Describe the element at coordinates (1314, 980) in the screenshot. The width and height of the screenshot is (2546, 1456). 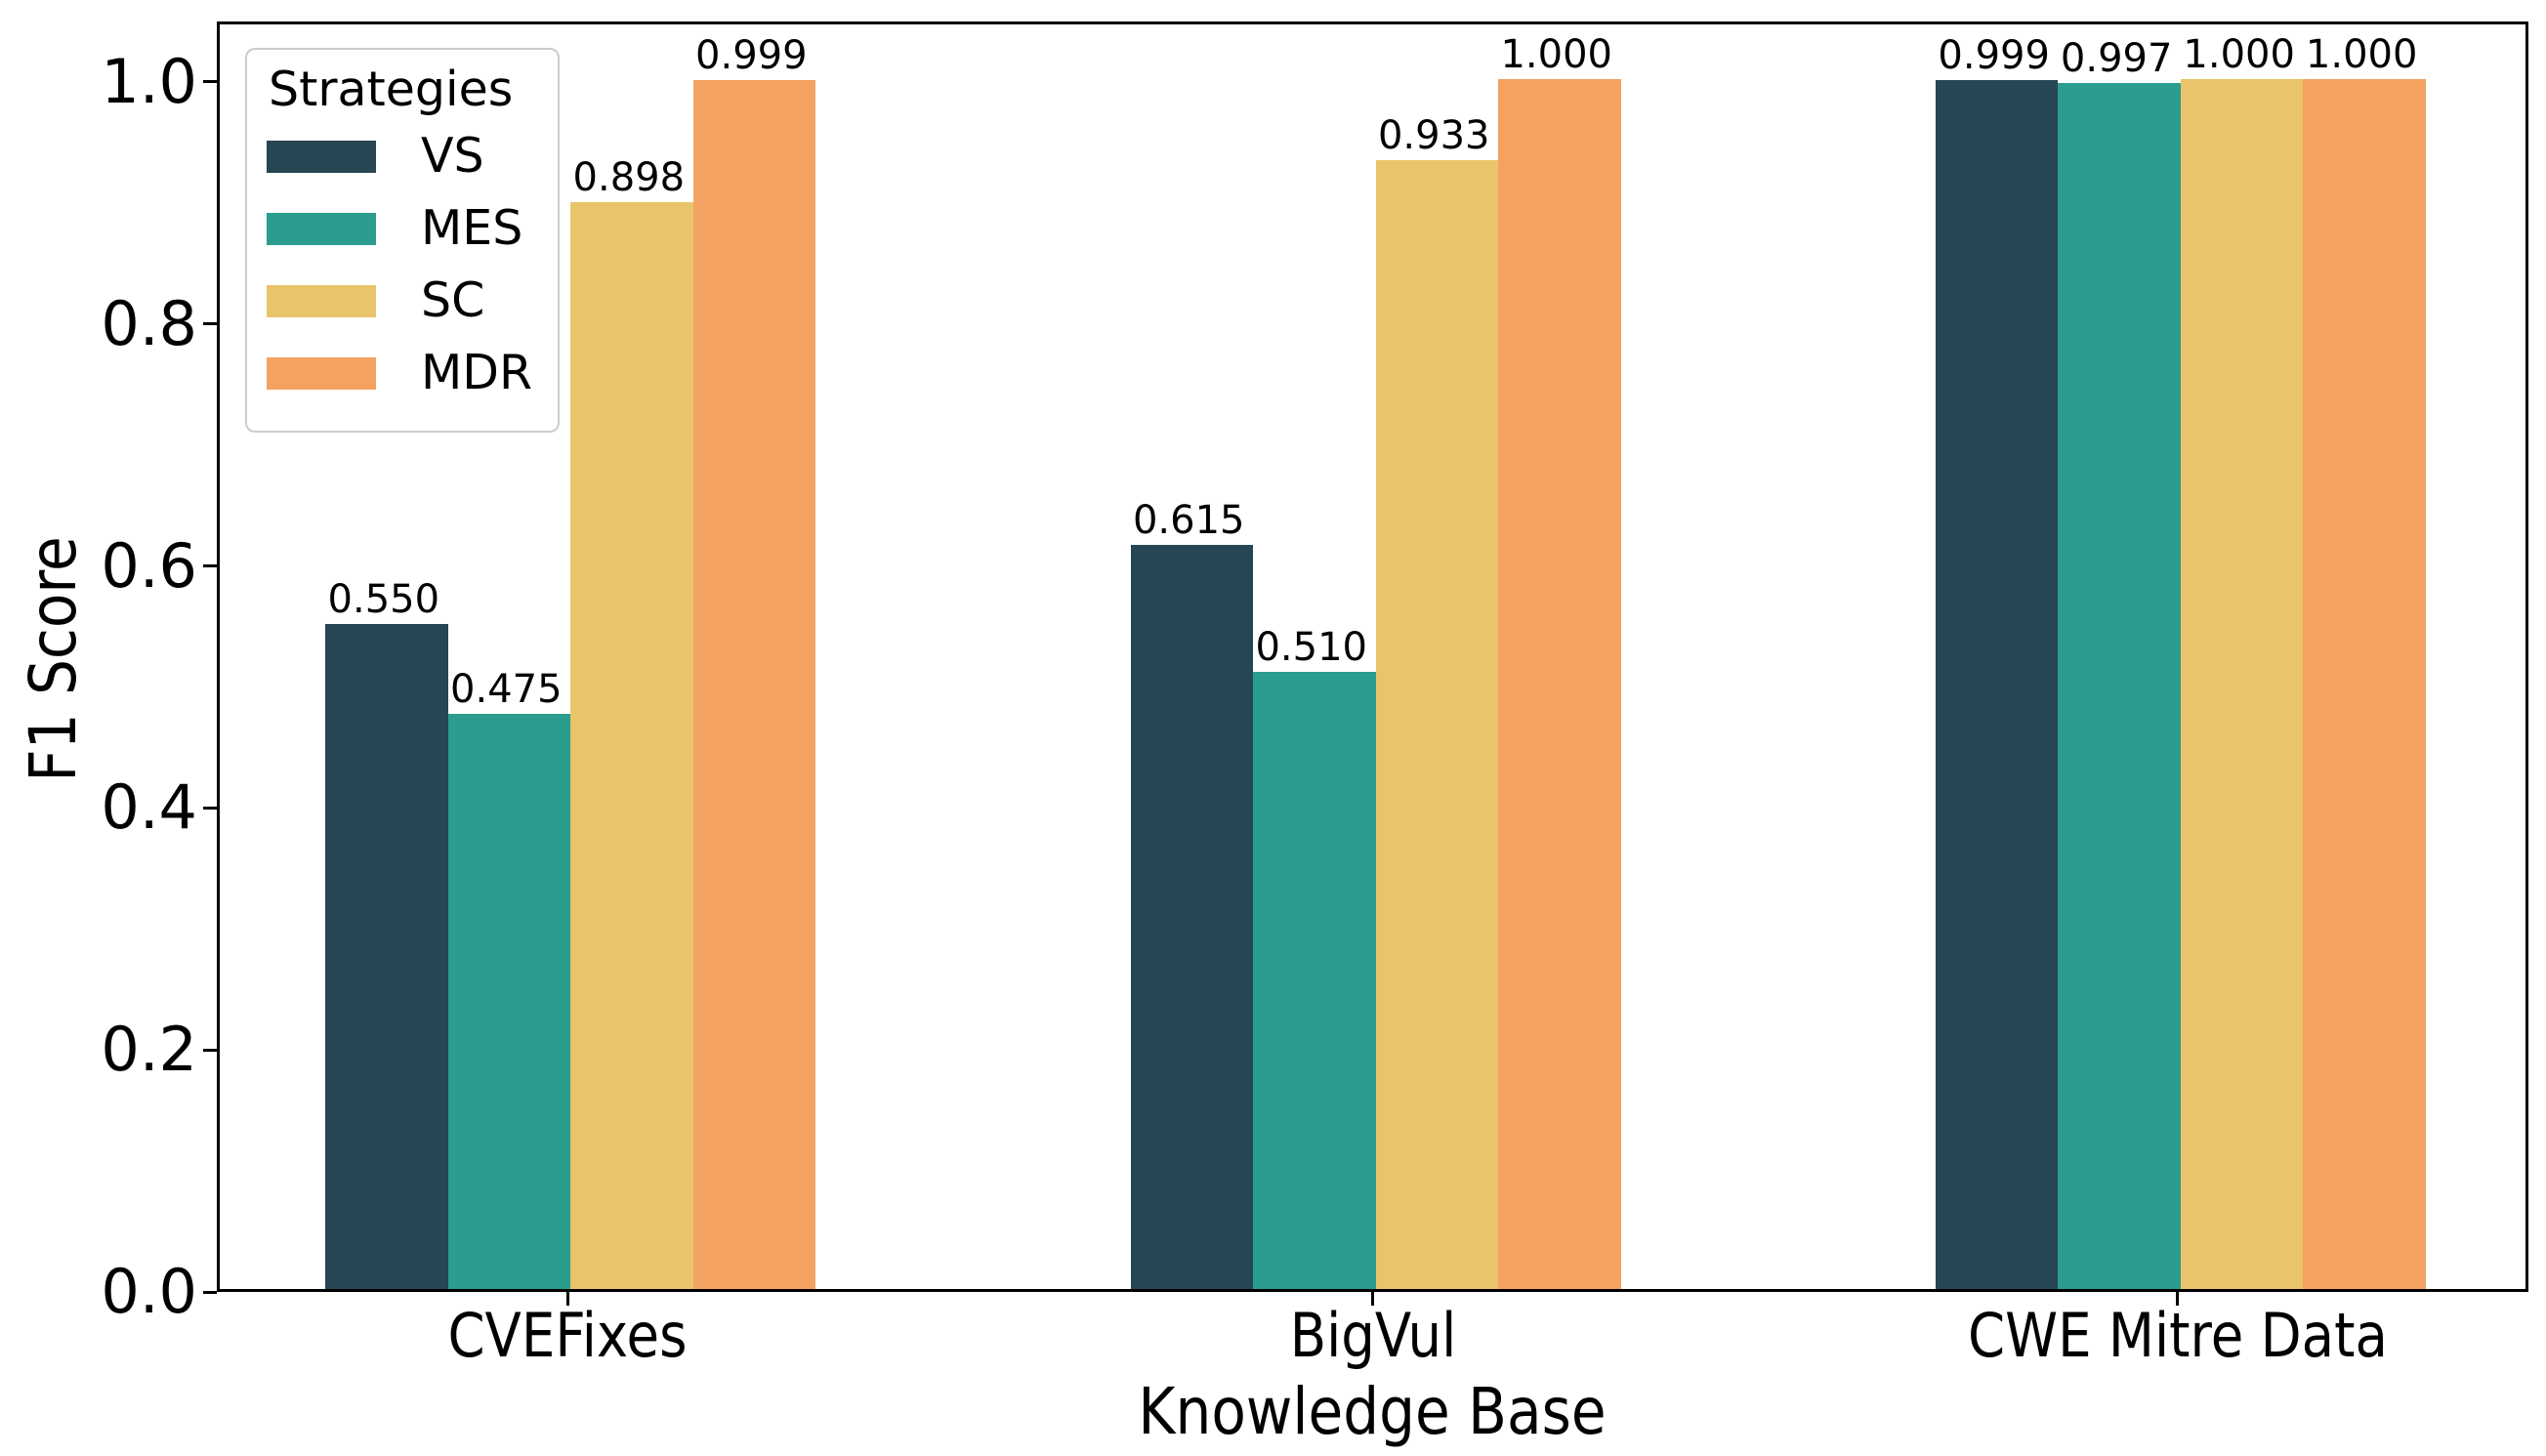
I see `bar-BigVul-MES` at that location.